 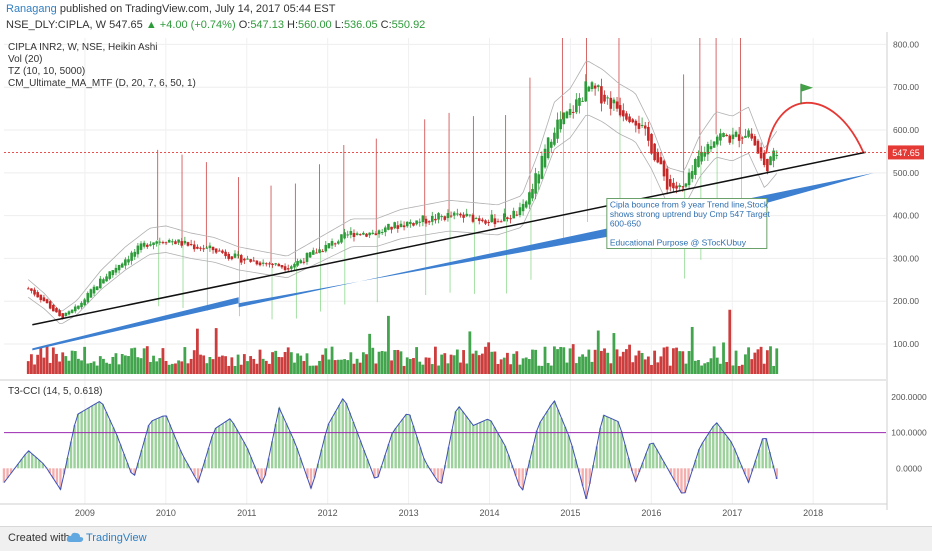 What do you see at coordinates (906, 301) in the screenshot?
I see `price-tick-label: 200.00` at bounding box center [906, 301].